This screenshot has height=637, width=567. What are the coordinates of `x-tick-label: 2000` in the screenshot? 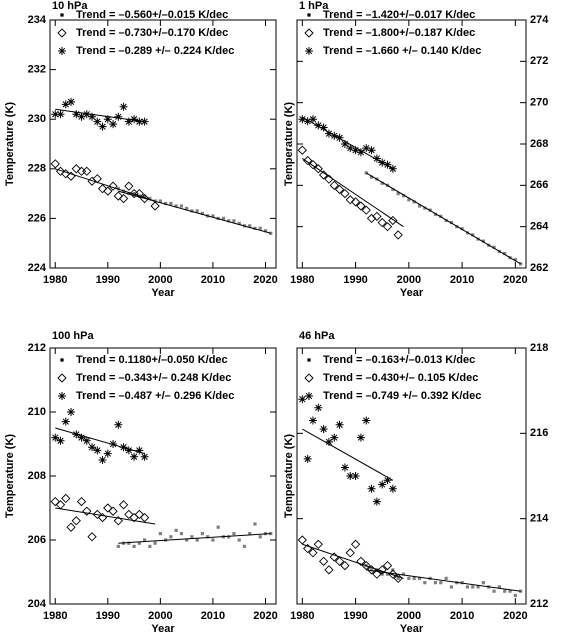 It's located at (160, 616).